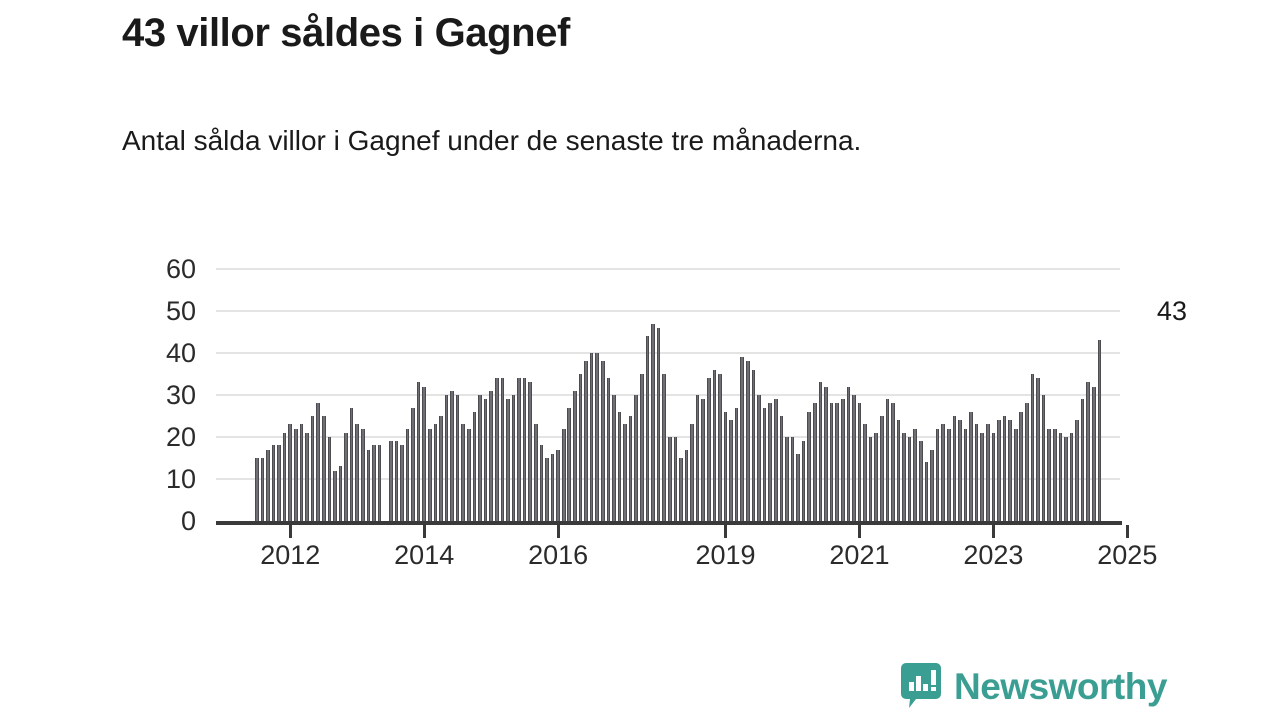 The height and width of the screenshot is (720, 1280). What do you see at coordinates (1127, 555) in the screenshot?
I see `x-axis-tick-label: 2025` at bounding box center [1127, 555].